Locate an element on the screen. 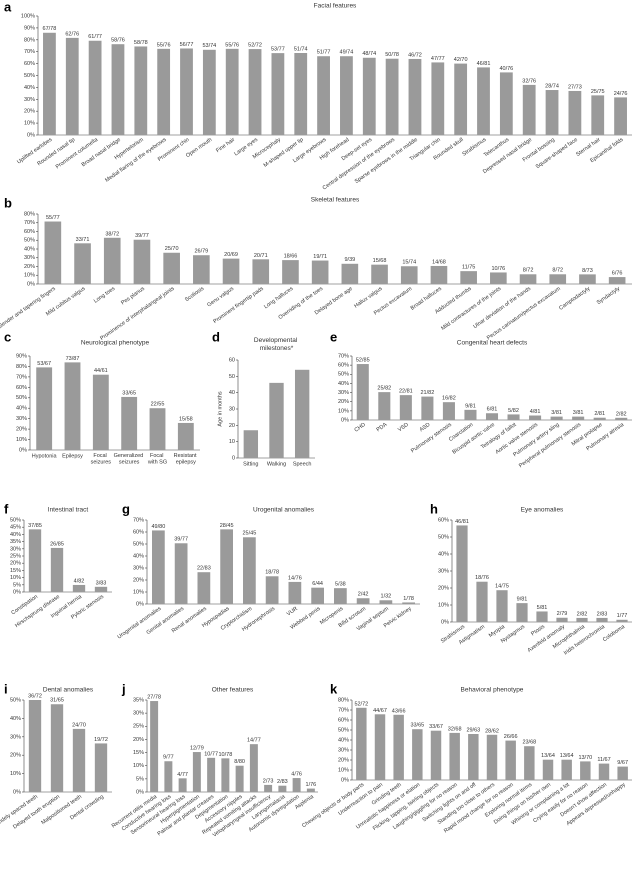 Image resolution: width=640 pixels, height=876 pixels. x-tick-label: Syndactyly is located at coordinates (608, 296).